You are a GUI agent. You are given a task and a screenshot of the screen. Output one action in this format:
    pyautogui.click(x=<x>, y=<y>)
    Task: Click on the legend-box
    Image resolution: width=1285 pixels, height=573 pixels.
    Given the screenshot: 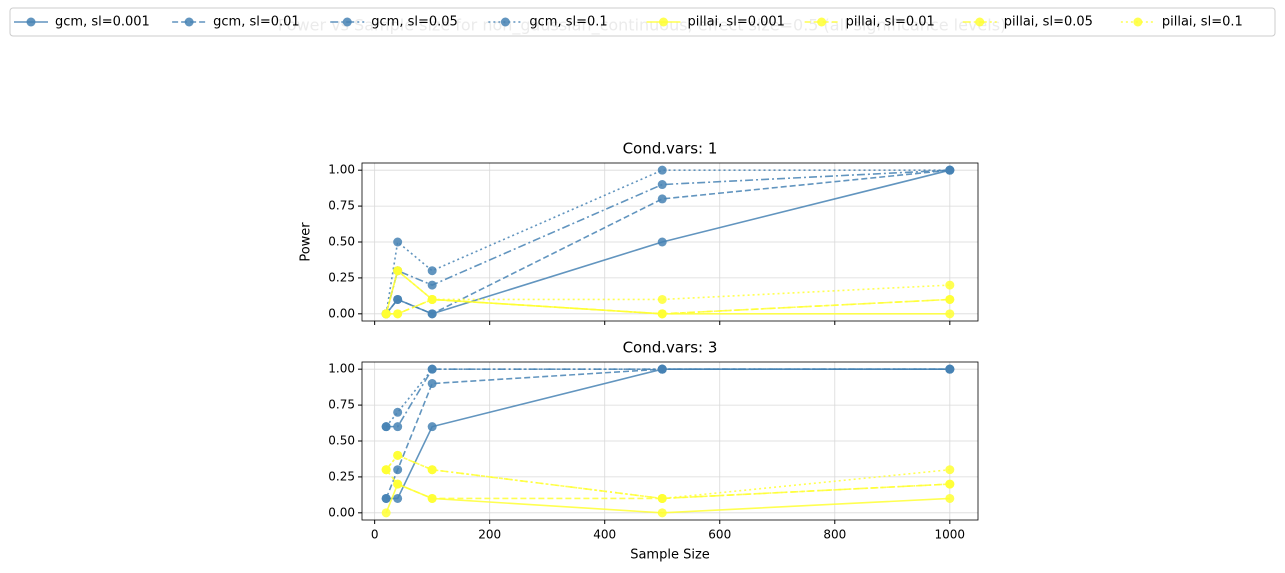 What is the action you would take?
    pyautogui.click(x=642, y=22)
    